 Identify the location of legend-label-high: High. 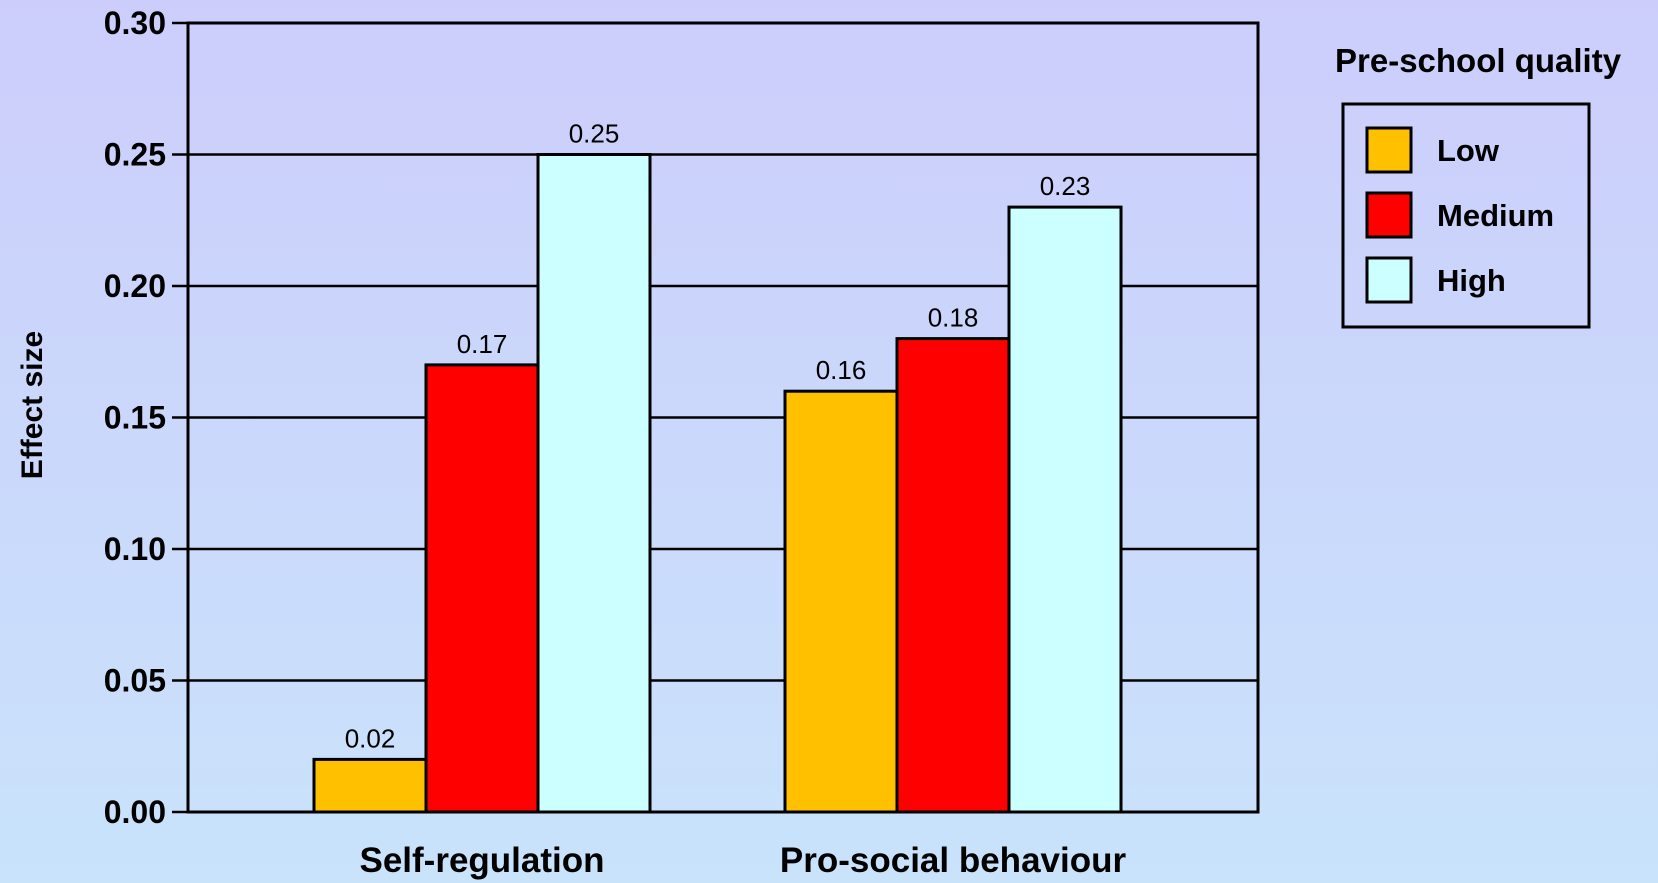
(1471, 280).